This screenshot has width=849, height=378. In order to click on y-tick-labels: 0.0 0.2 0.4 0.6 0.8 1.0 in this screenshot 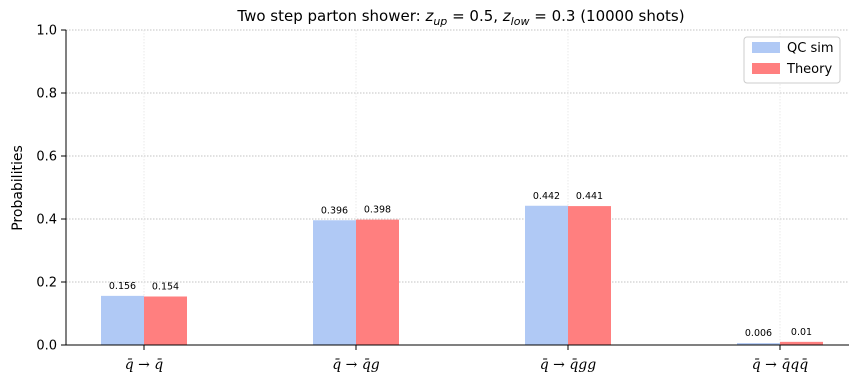, I will do `click(46, 189)`.